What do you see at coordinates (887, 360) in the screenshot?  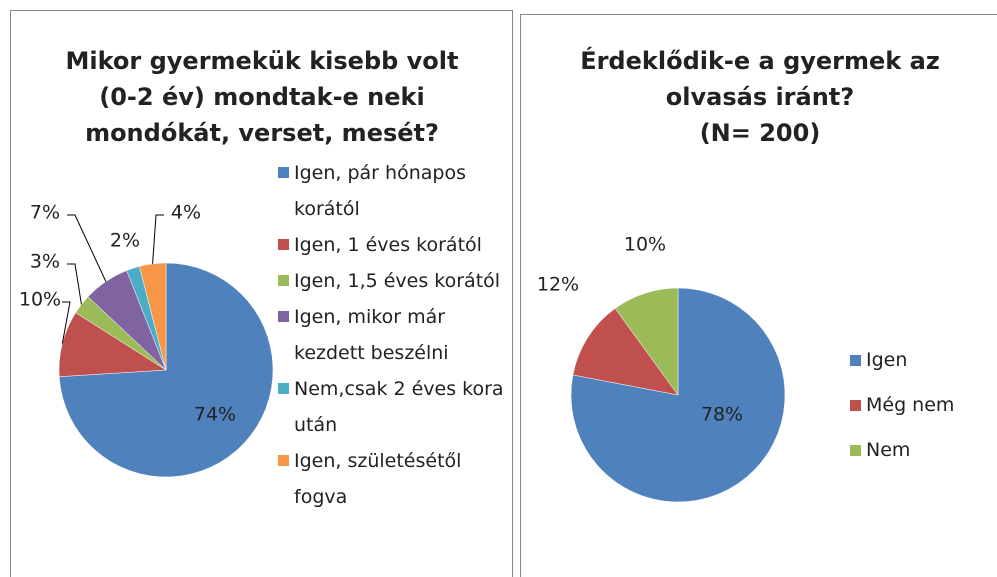 I see `legend-label: Igen` at bounding box center [887, 360].